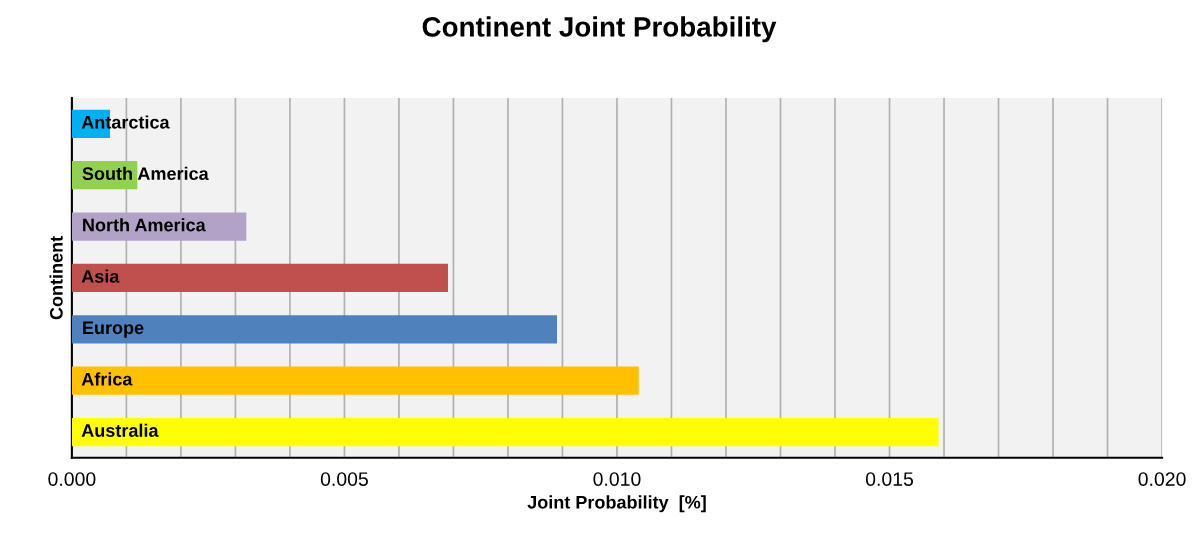 The height and width of the screenshot is (545, 1198). What do you see at coordinates (120, 430) in the screenshot?
I see `y-tick-label: Australia` at bounding box center [120, 430].